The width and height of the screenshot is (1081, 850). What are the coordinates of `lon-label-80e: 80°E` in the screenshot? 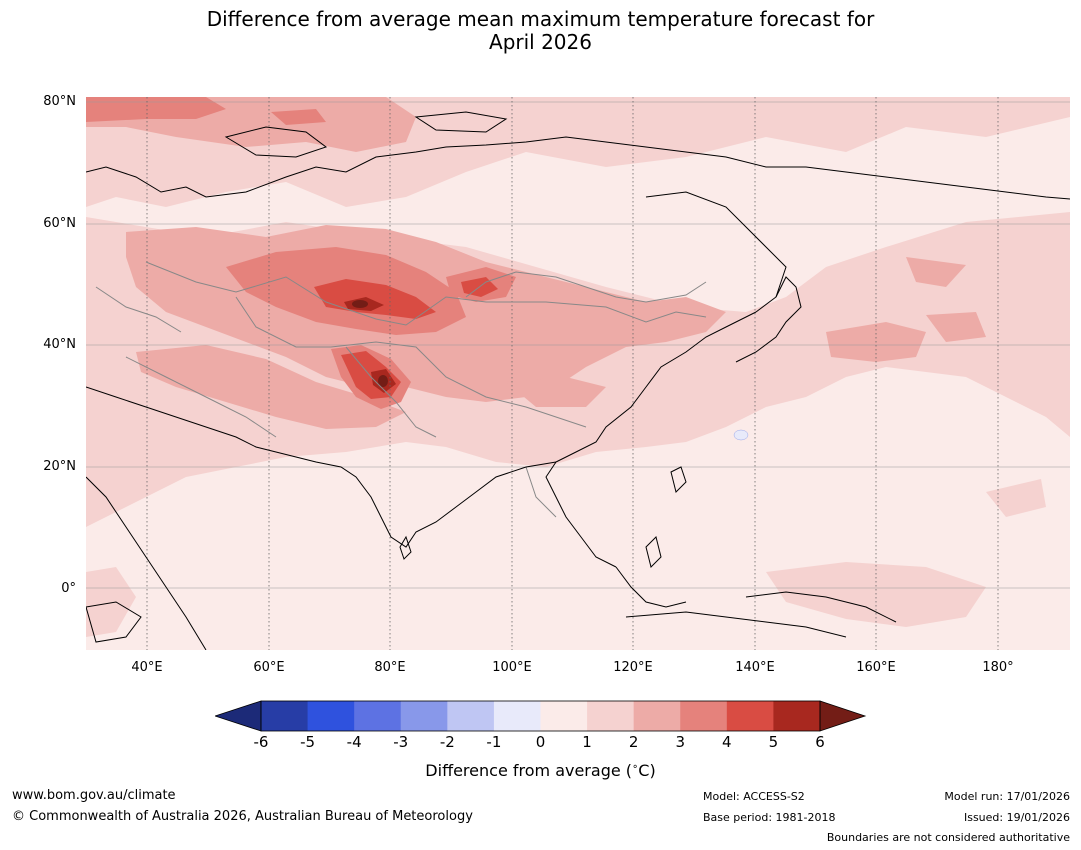 It's located at (390, 667).